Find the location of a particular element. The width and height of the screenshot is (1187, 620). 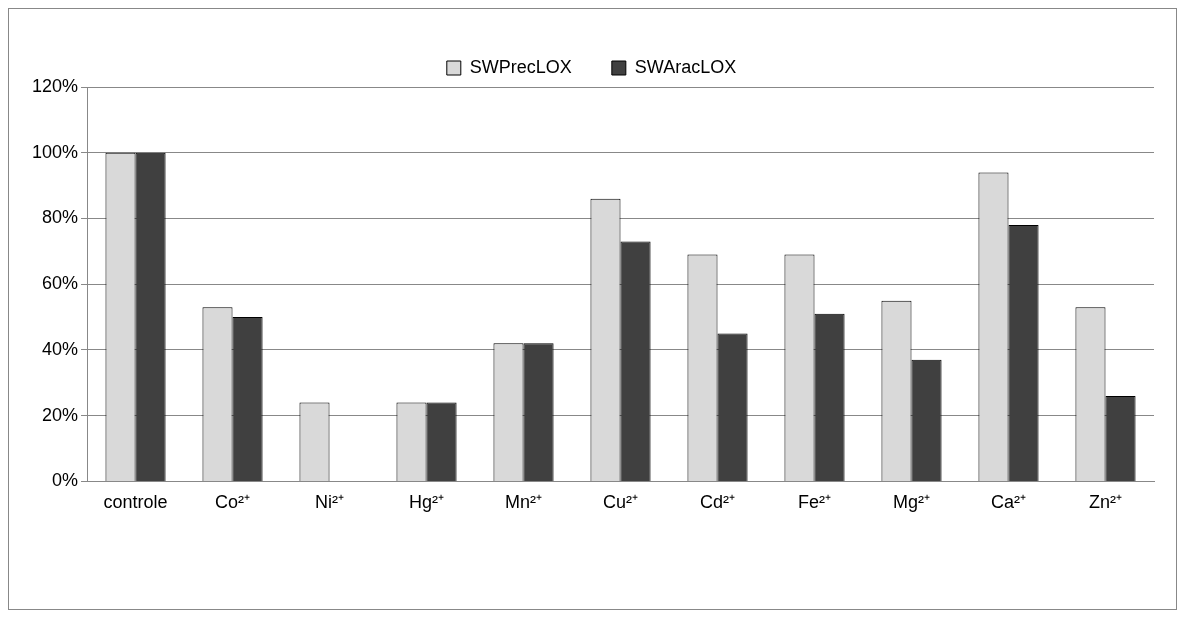

y-tick-label: 60% is located at coordinates (60, 283).